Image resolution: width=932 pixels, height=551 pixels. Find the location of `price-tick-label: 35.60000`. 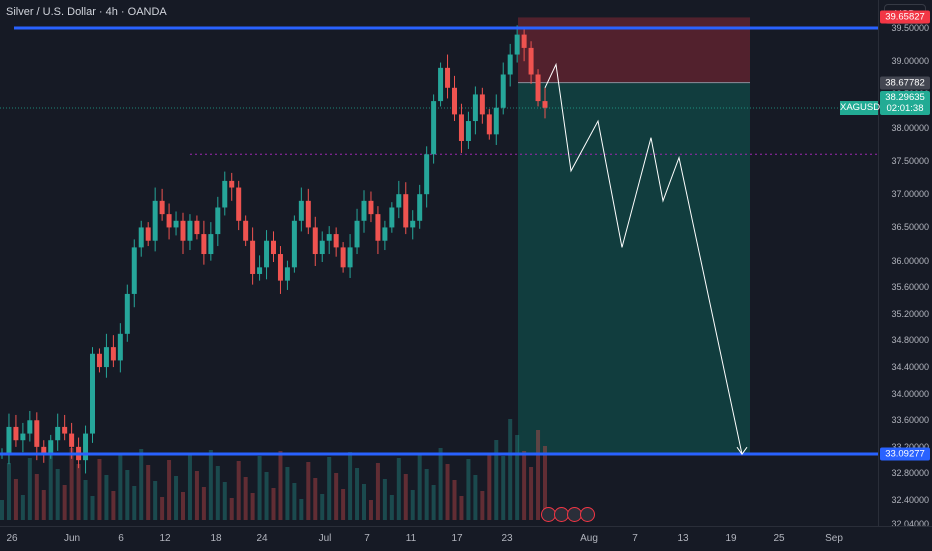

price-tick-label: 35.60000 is located at coordinates (910, 287).